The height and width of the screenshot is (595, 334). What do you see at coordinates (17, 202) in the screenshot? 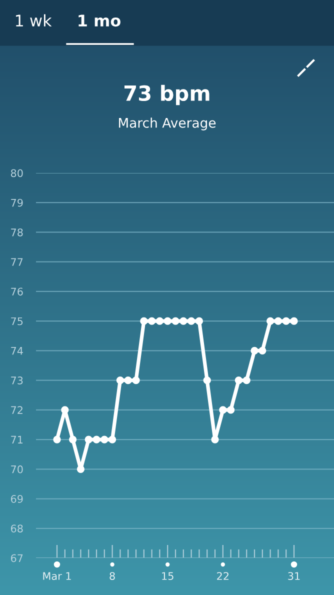
I see `y-tick-label: 79` at bounding box center [17, 202].